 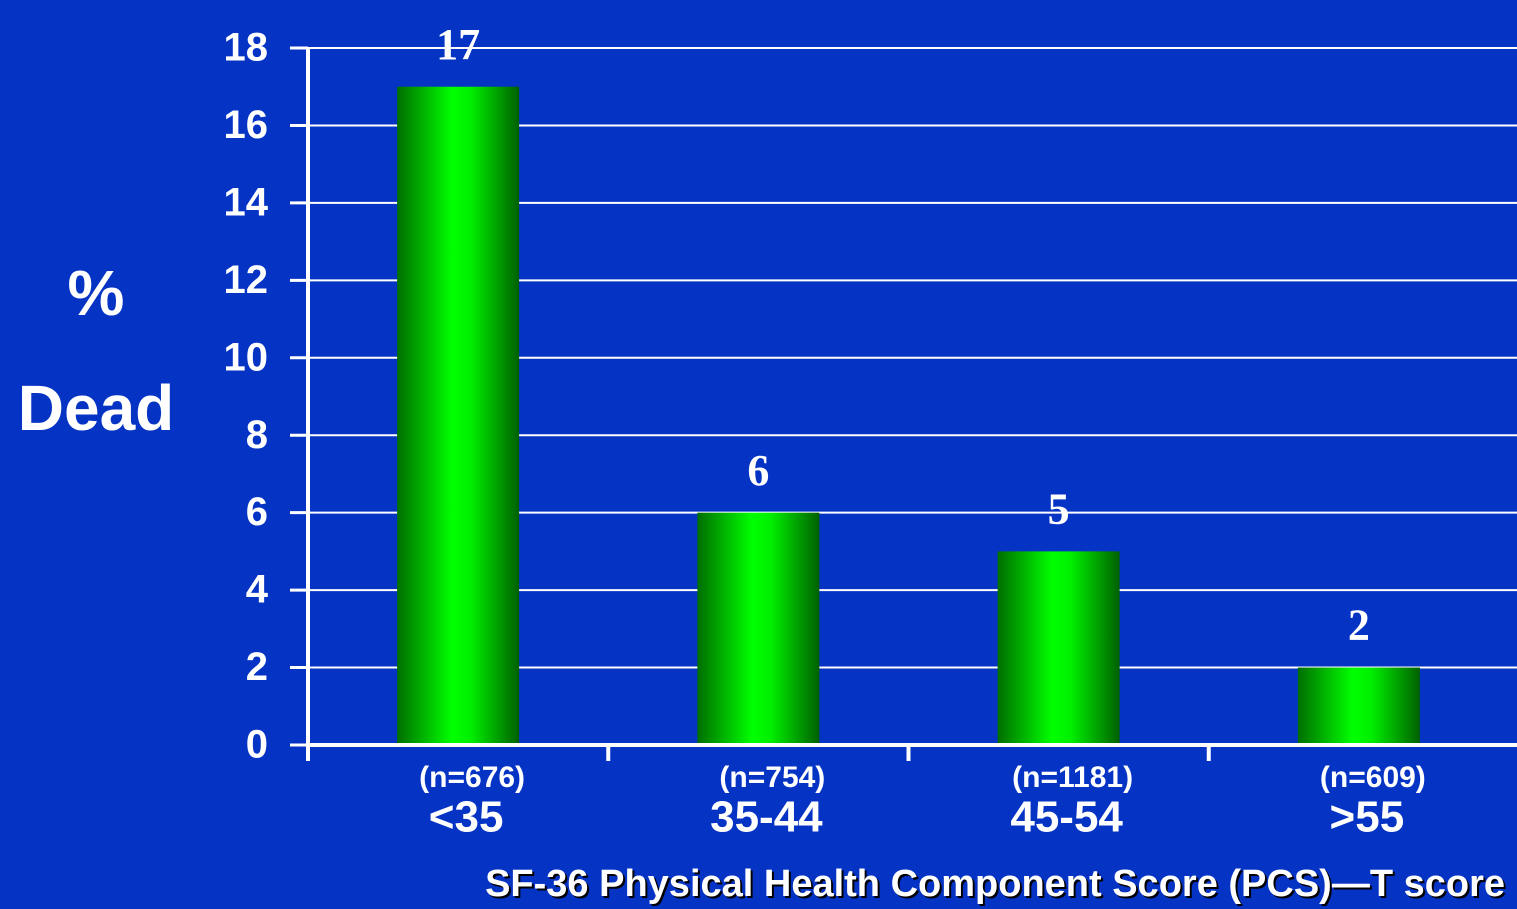 I want to click on data-label: 2, so click(x=1359, y=625).